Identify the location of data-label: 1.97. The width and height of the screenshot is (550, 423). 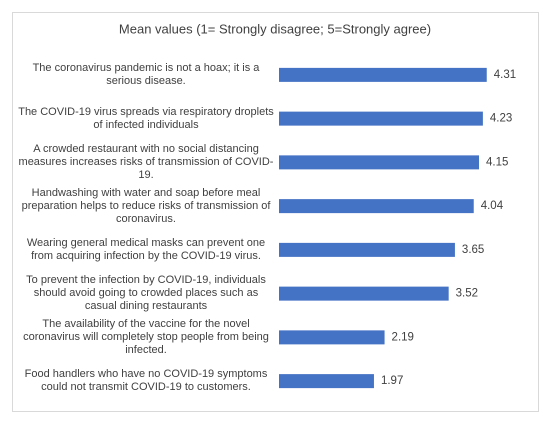
(392, 381).